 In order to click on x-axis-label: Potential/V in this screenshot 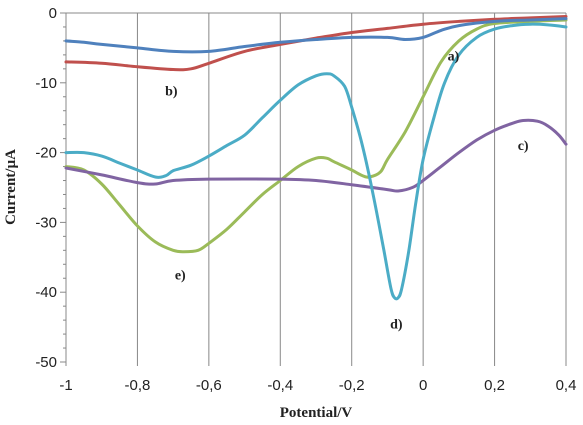, I will do `click(316, 413)`.